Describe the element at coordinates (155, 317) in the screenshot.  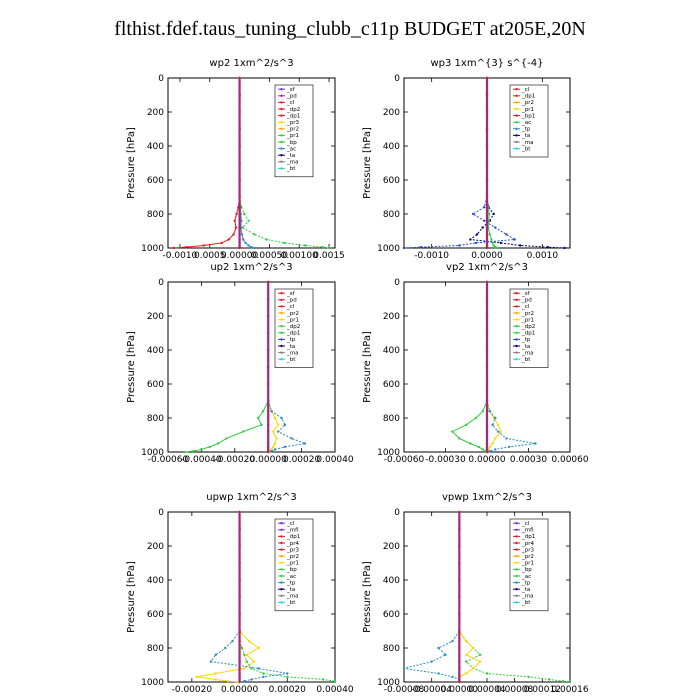
I see `y-tick-label: 200` at that location.